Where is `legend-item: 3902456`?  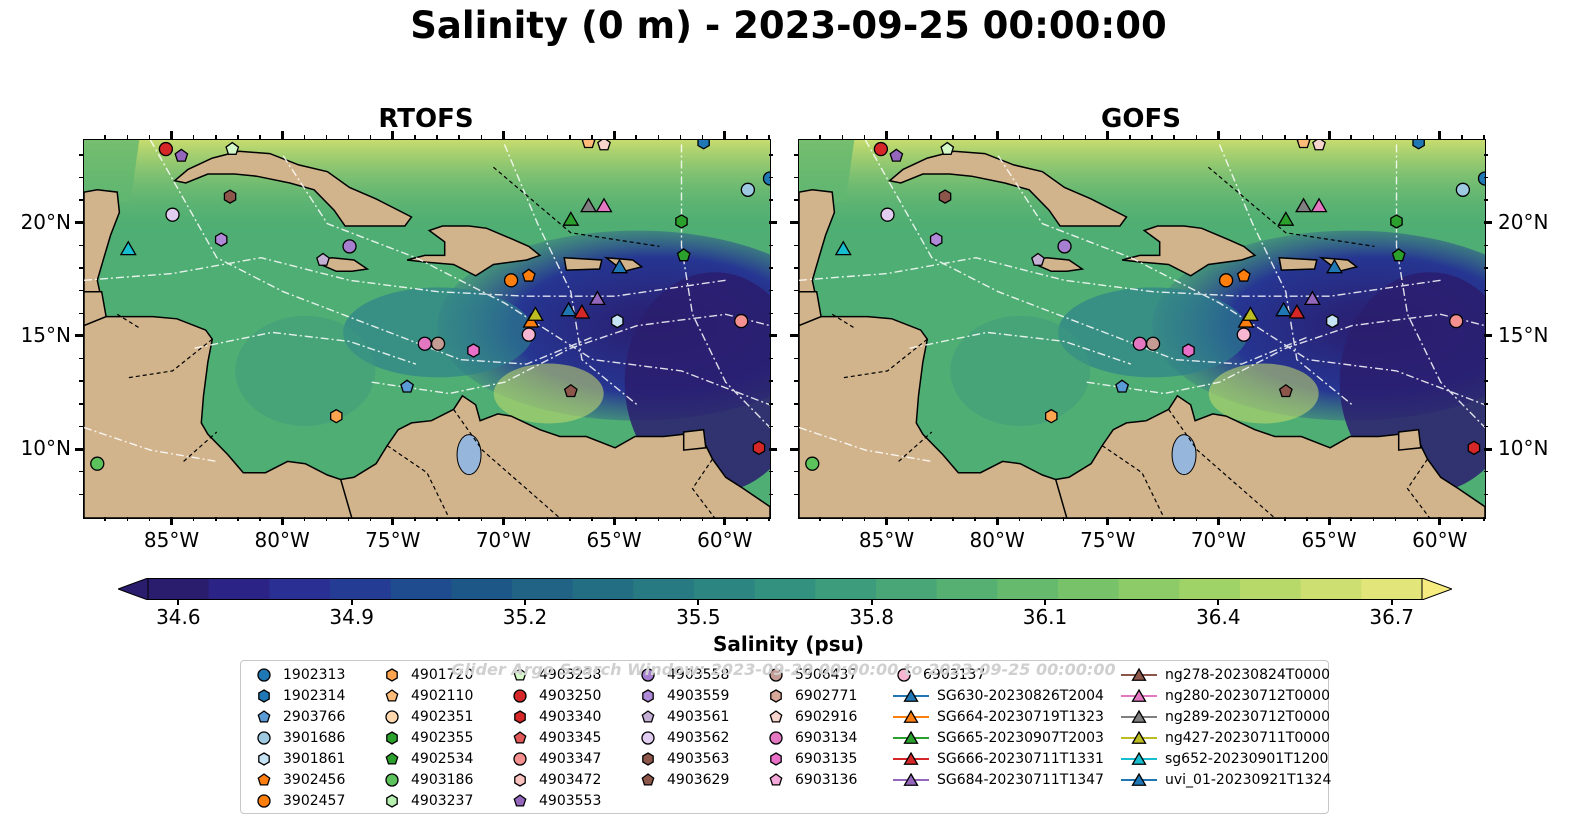 legend-item: 3902456 is located at coordinates (299, 780).